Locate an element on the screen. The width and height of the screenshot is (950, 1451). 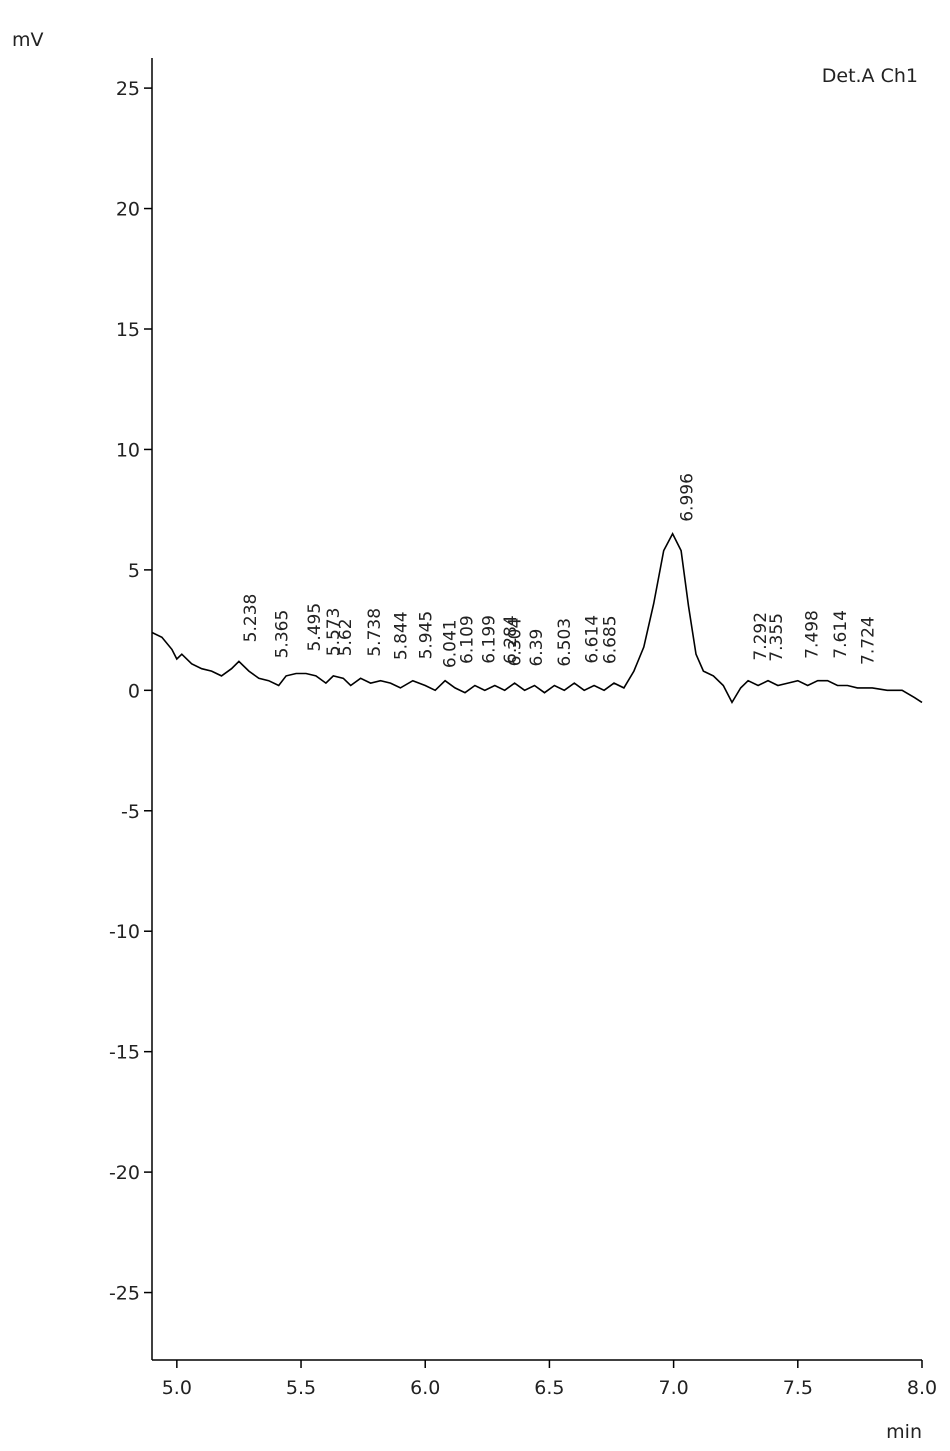
peak-label: 5.844 is located at coordinates (401, 635).